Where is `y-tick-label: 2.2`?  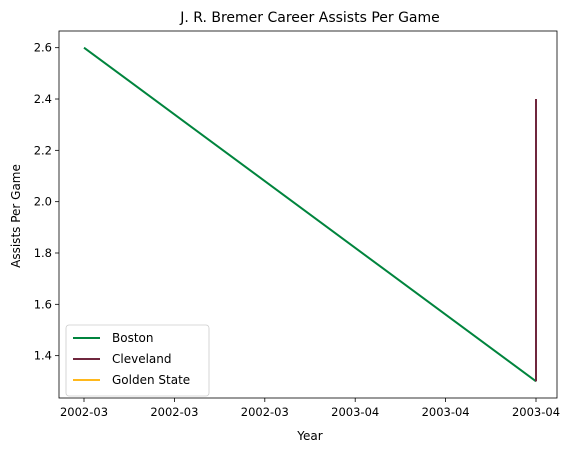
y-tick-label: 2.2 is located at coordinates (43, 150).